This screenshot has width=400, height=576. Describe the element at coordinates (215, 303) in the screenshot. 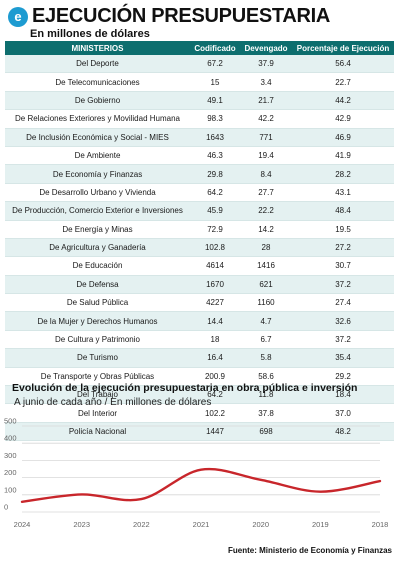

I see `cell-codificado: 4227` at that location.